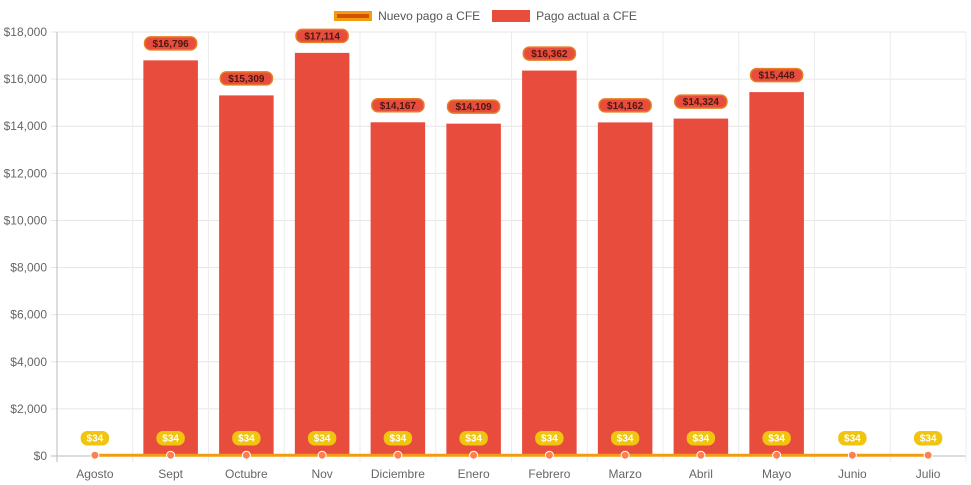 This screenshot has height=485, width=971. Describe the element at coordinates (625, 474) in the screenshot. I see `x-tick-label: Marzo` at that location.